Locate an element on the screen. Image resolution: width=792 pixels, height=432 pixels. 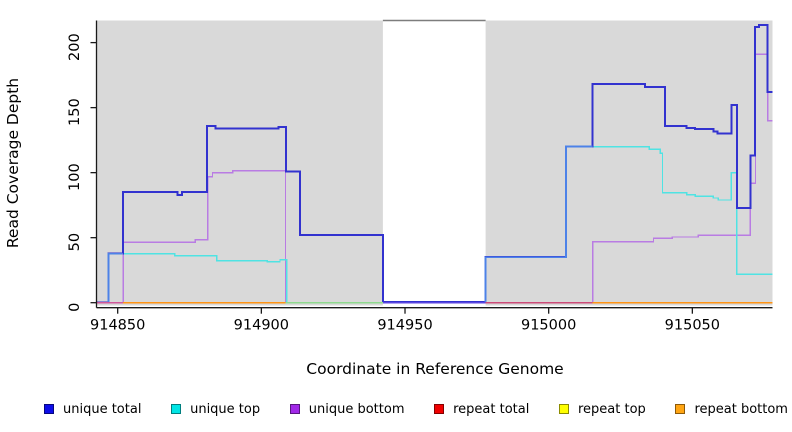
y-tick-label: 200 is located at coordinates (75, 47).